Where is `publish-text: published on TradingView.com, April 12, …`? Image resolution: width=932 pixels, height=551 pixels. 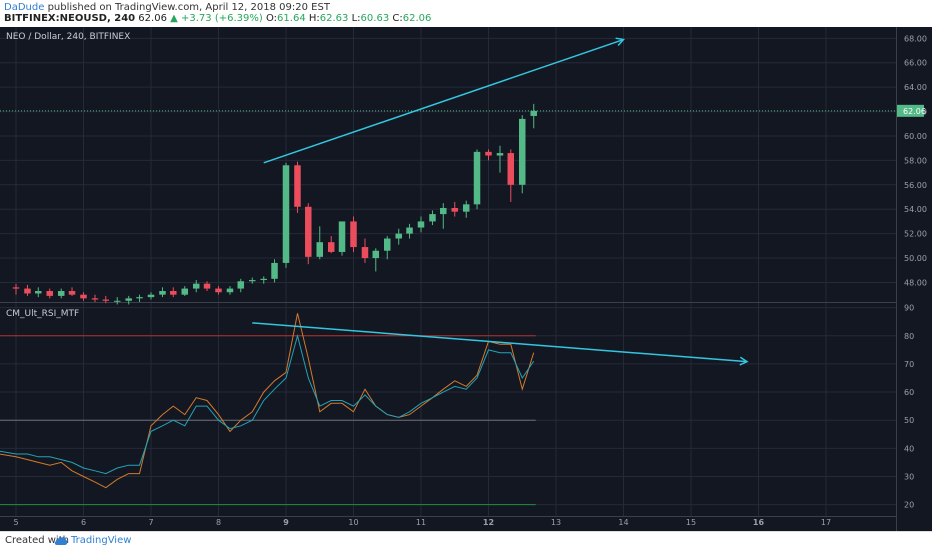
publish-text: published on TradingView.com, April 12, … is located at coordinates (188, 7).